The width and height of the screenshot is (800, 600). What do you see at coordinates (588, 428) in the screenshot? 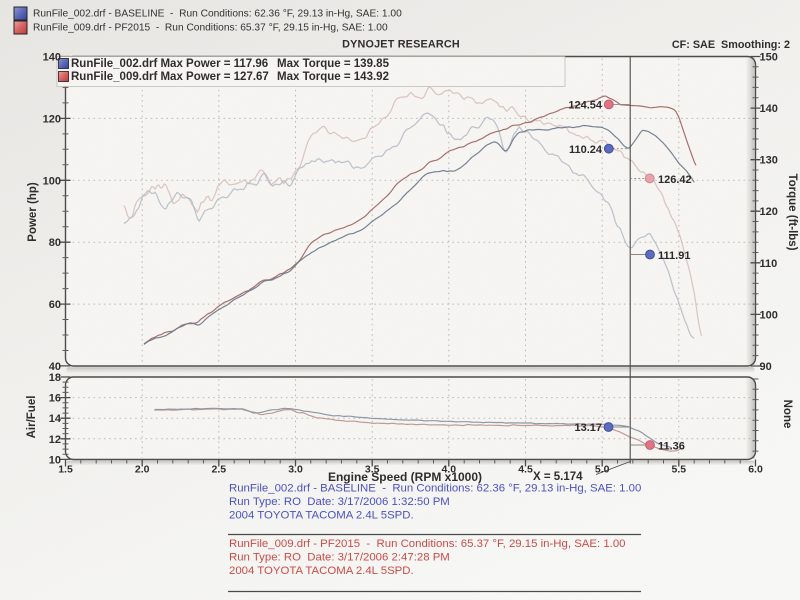
I see `svg-text: 13.17` at bounding box center [588, 428].